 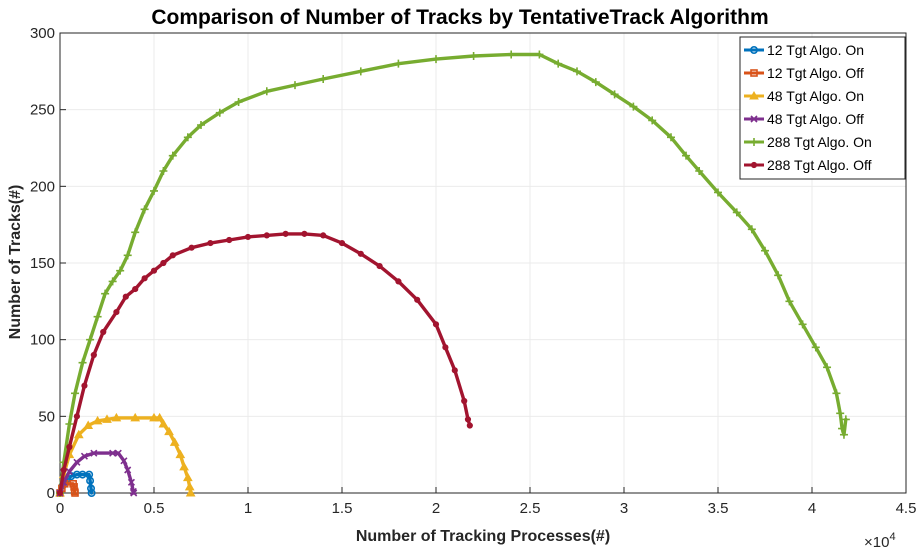 I want to click on x-axis-exponent: ×10⁴, so click(x=880, y=541).